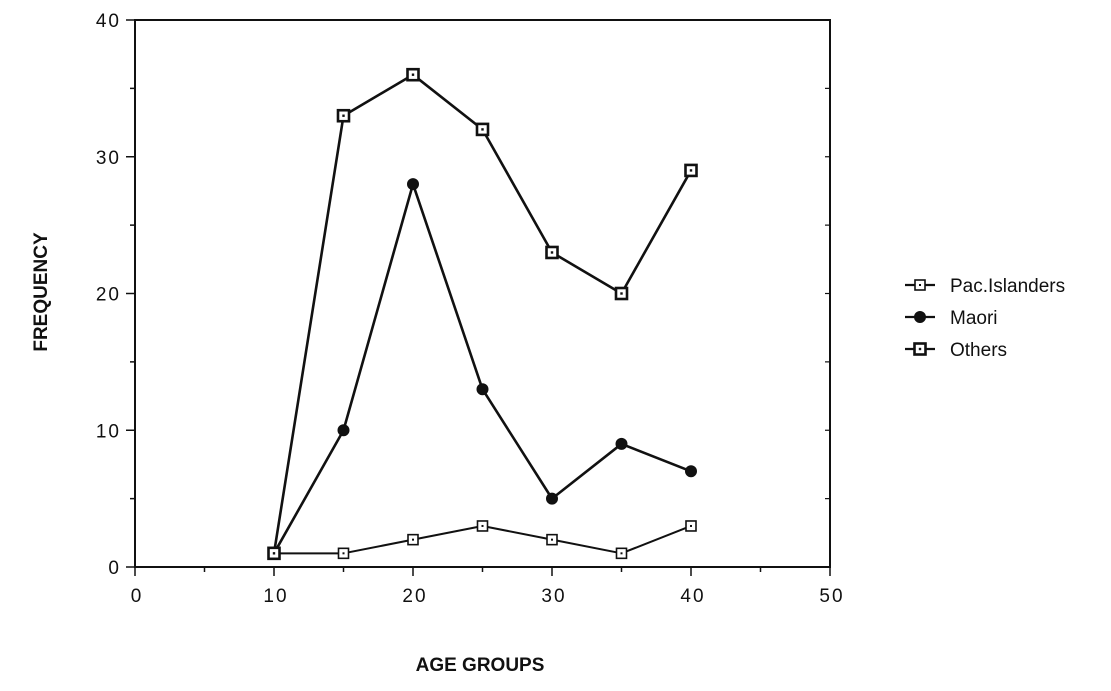 The width and height of the screenshot is (1111, 691). What do you see at coordinates (275, 596) in the screenshot?
I see `x-tick-label: 10` at bounding box center [275, 596].